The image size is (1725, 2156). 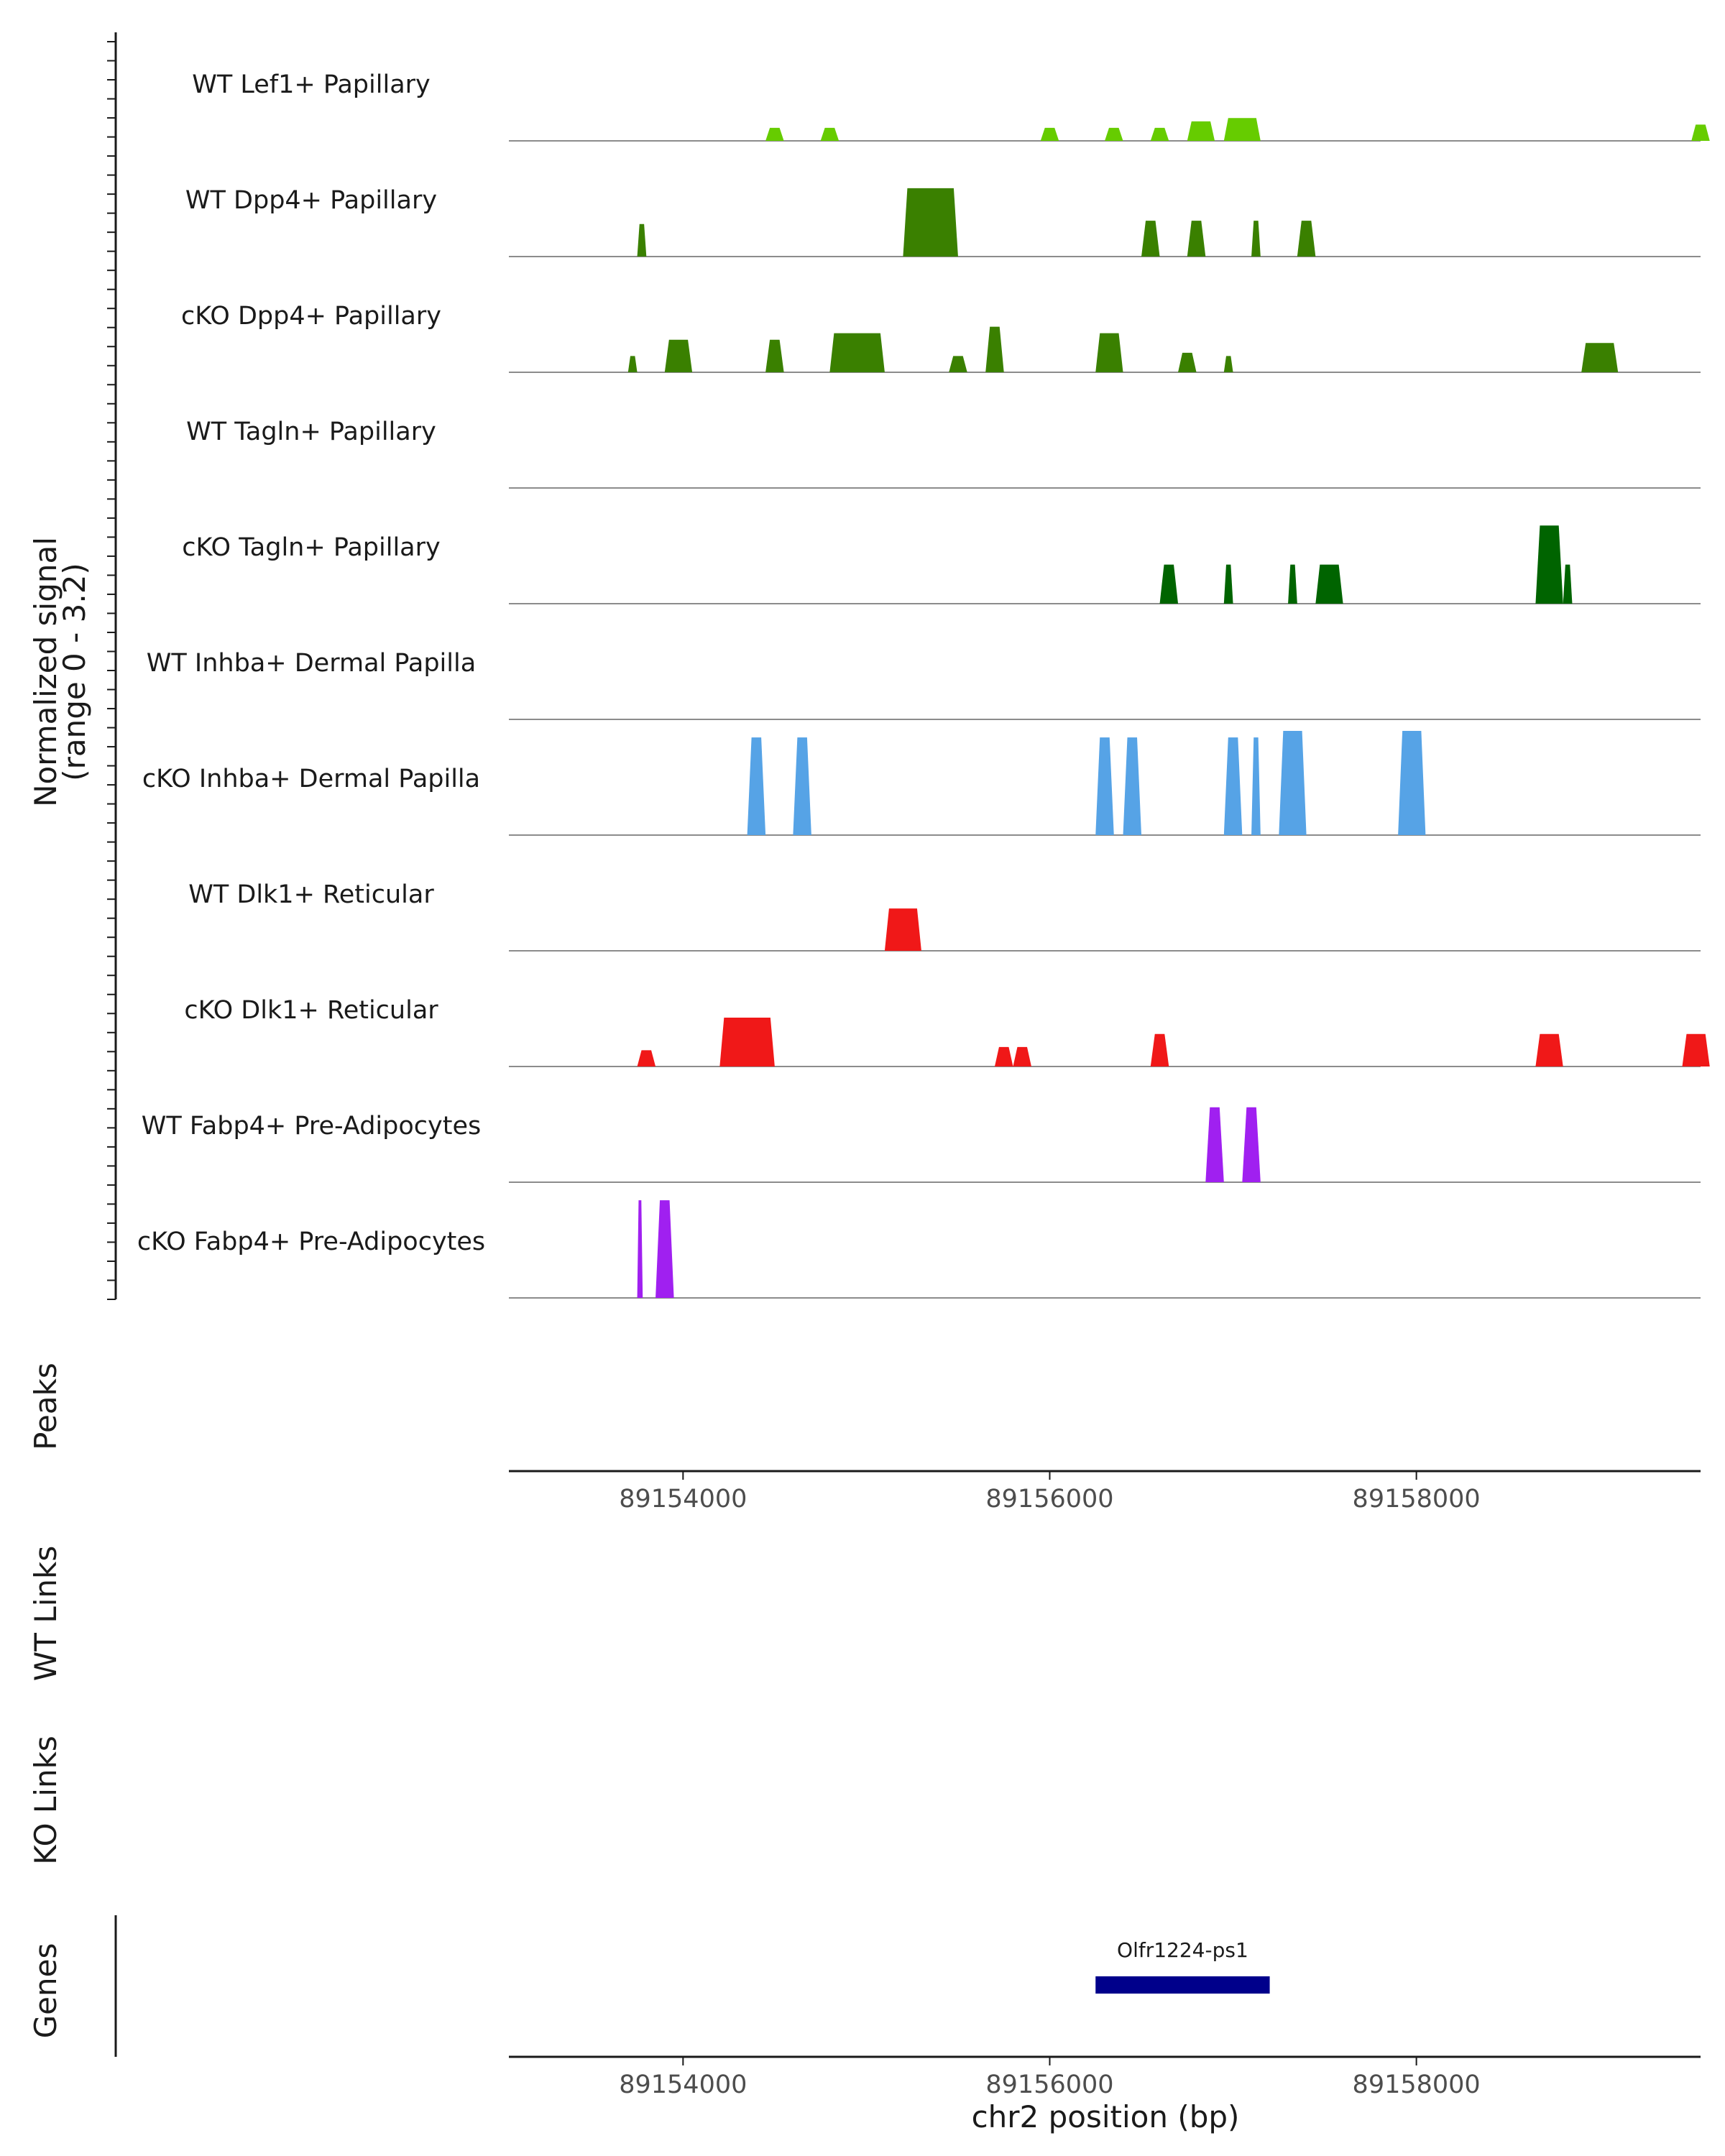 I want to click on peaks-panel-title: Peaks, so click(x=45, y=1406).